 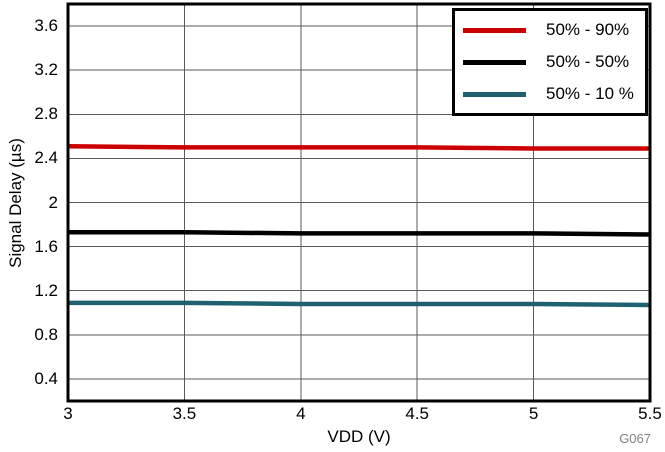 What do you see at coordinates (46, 334) in the screenshot?
I see `y-tick-label: 0.8` at bounding box center [46, 334].